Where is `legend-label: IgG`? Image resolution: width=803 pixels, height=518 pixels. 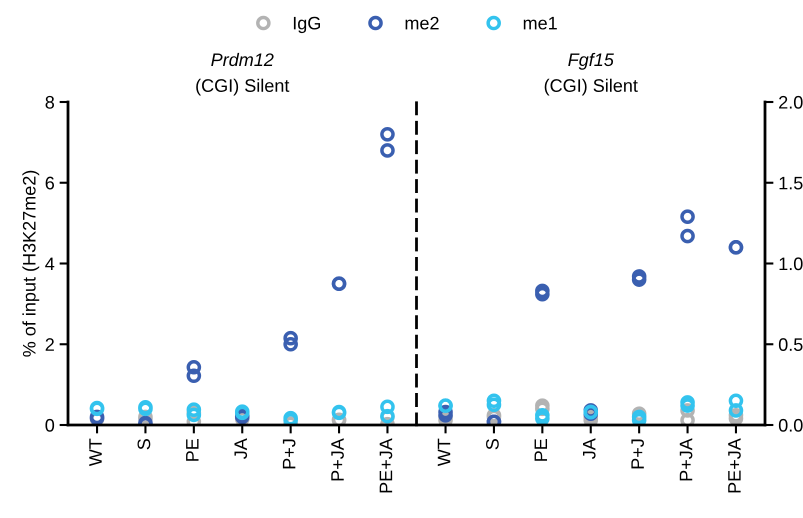 legend-label: IgG is located at coordinates (307, 25).